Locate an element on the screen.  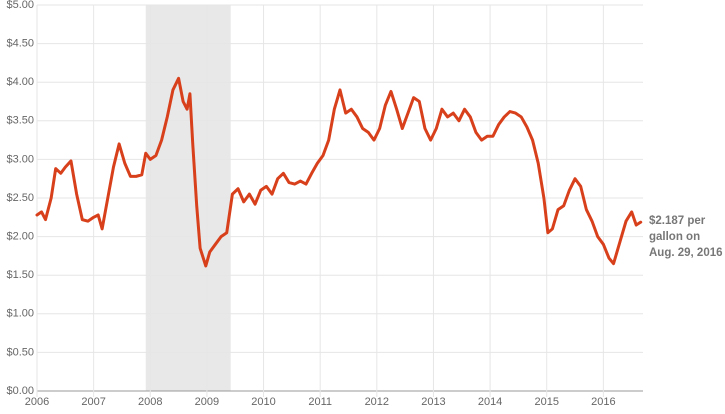
y-tick-label: $1.50 is located at coordinates (20, 275).